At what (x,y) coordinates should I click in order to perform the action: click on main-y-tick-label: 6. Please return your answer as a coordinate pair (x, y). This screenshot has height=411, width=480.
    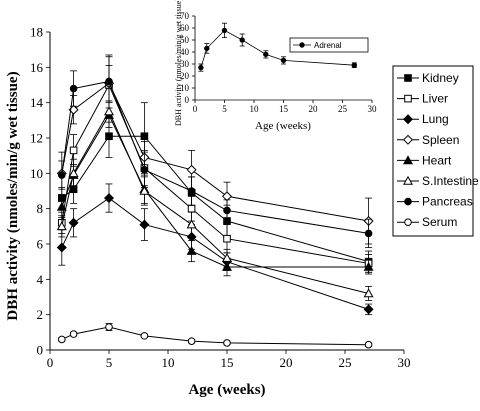
    Looking at the image, I should click on (40, 244).